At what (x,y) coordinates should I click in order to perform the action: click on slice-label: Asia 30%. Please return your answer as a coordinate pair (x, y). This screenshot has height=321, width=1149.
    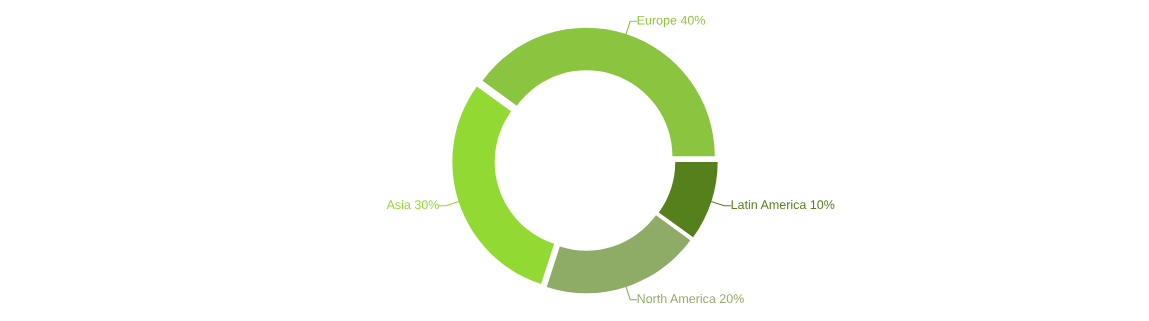
    Looking at the image, I should click on (412, 204).